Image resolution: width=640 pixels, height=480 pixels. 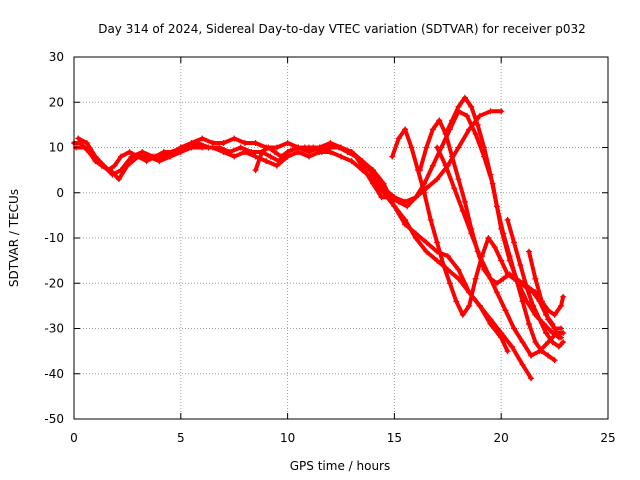 I want to click on x-tick-label: 15, so click(x=394, y=438).